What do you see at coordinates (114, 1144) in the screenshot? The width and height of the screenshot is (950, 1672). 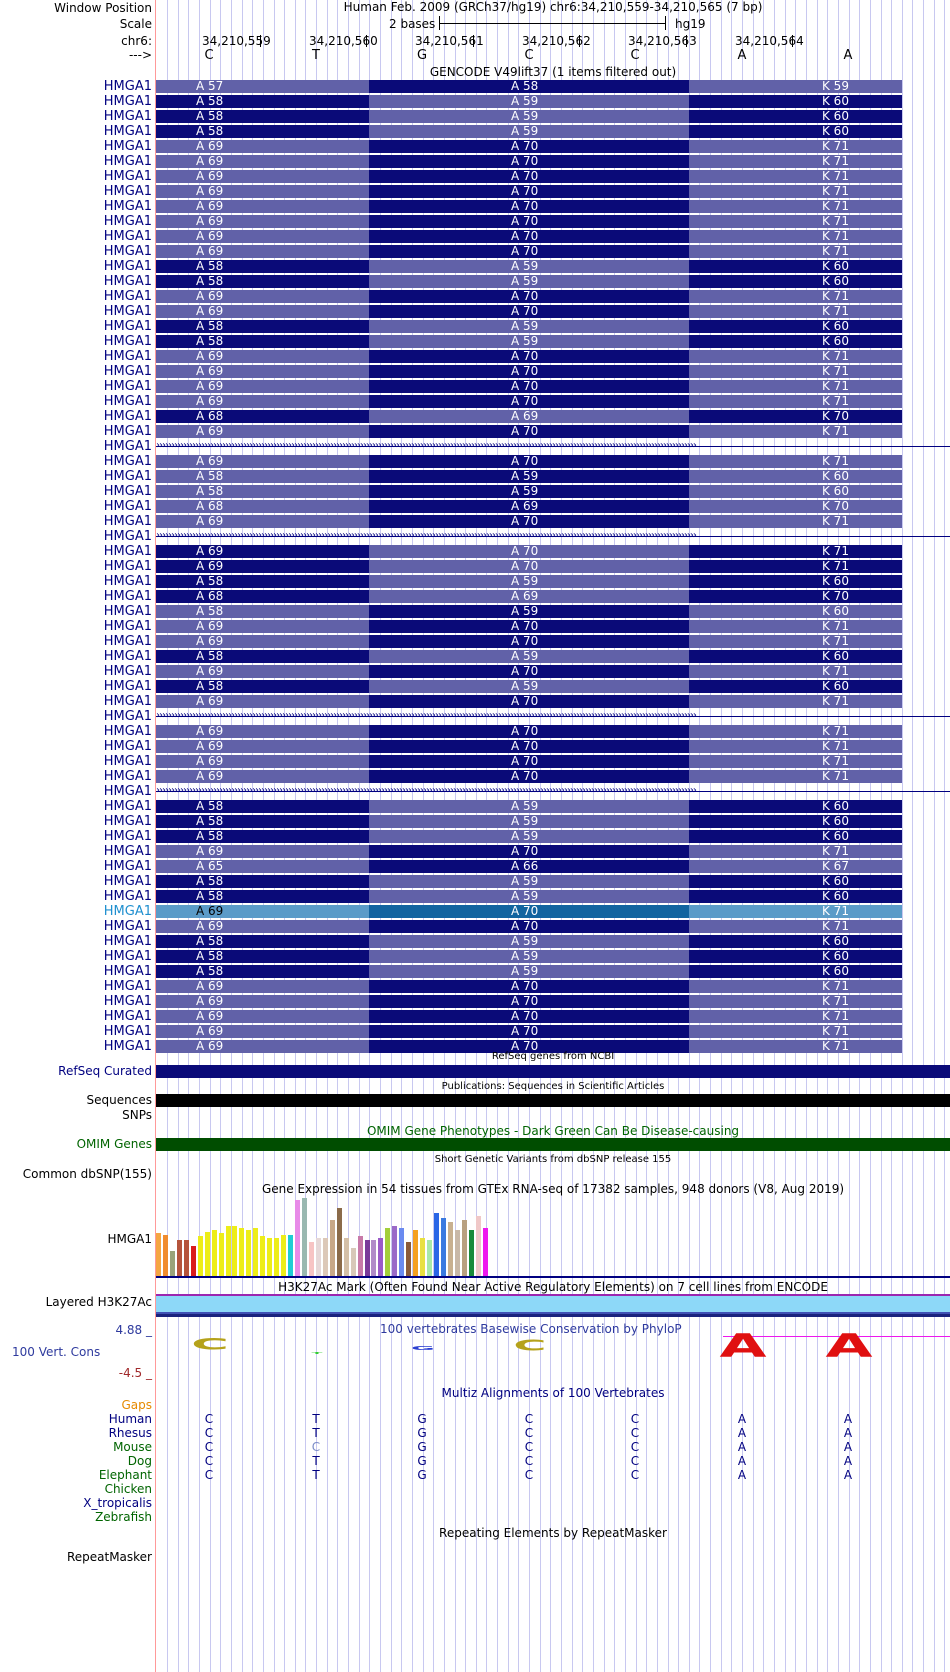 I see `omim-label: OMIM Genes` at bounding box center [114, 1144].